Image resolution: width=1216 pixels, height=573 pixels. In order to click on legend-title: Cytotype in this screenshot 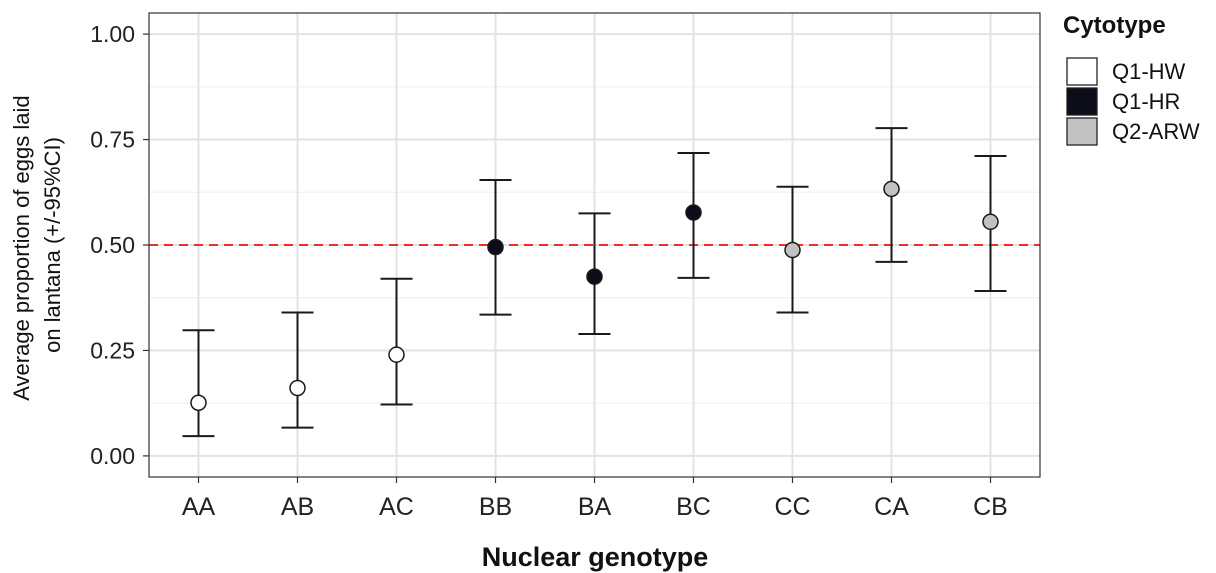, I will do `click(1114, 25)`.